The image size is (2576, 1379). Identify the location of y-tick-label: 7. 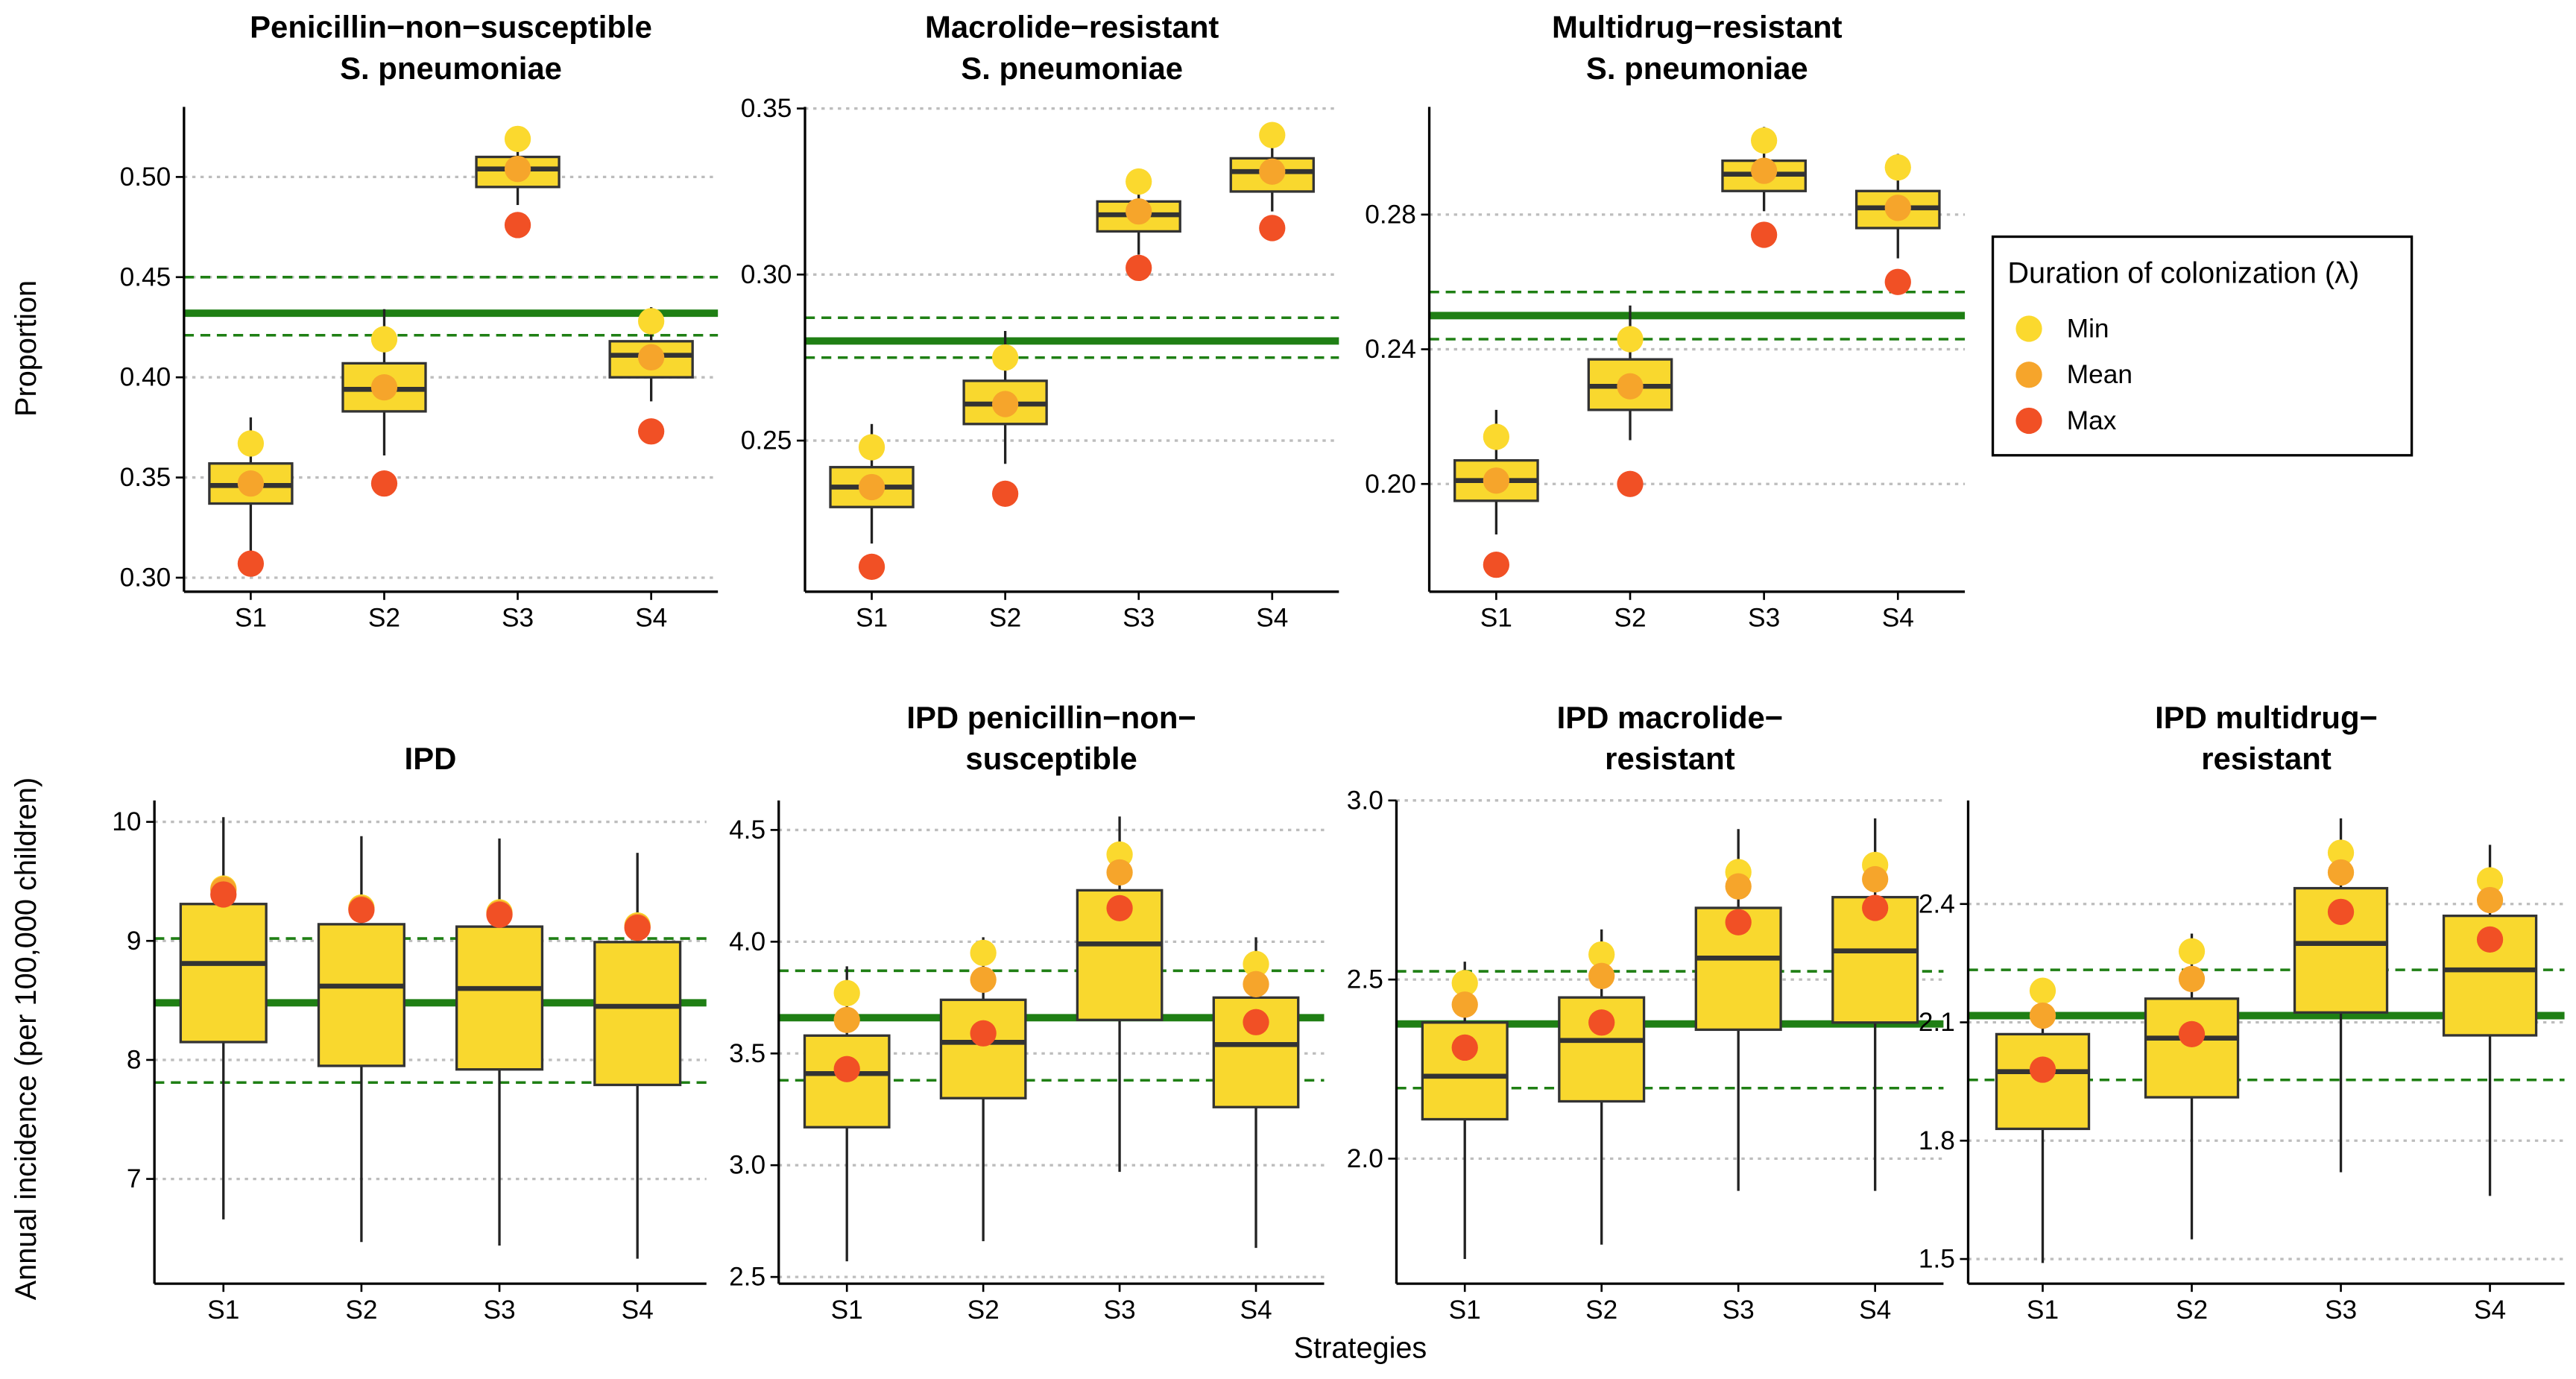
(134, 1178).